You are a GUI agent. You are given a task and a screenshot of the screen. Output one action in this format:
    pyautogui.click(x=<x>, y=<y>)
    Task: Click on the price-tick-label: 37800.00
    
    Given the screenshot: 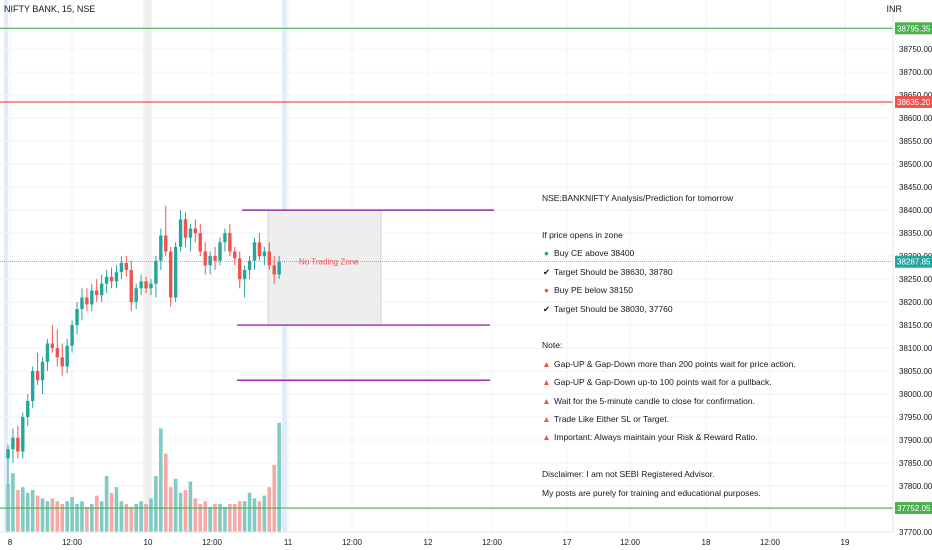 What is the action you would take?
    pyautogui.click(x=915, y=486)
    